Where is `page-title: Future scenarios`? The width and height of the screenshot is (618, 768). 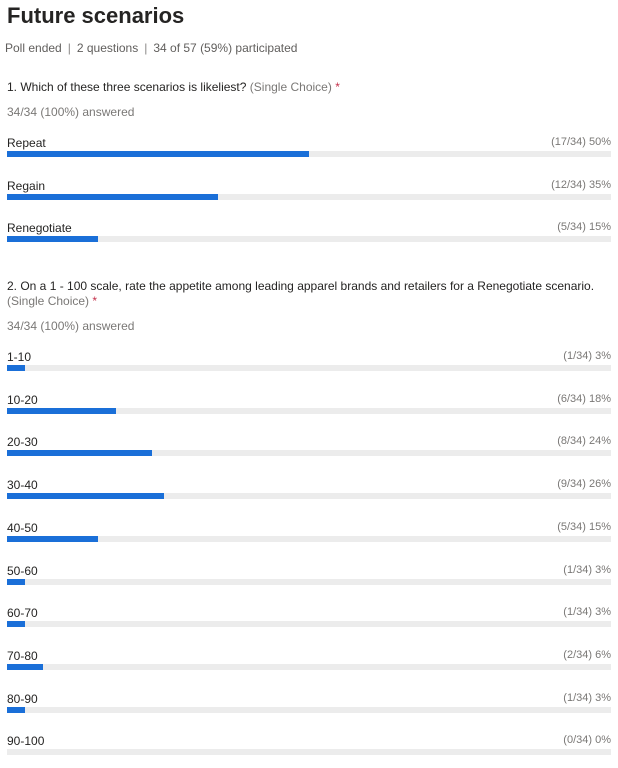 page-title: Future scenarios is located at coordinates (96, 15).